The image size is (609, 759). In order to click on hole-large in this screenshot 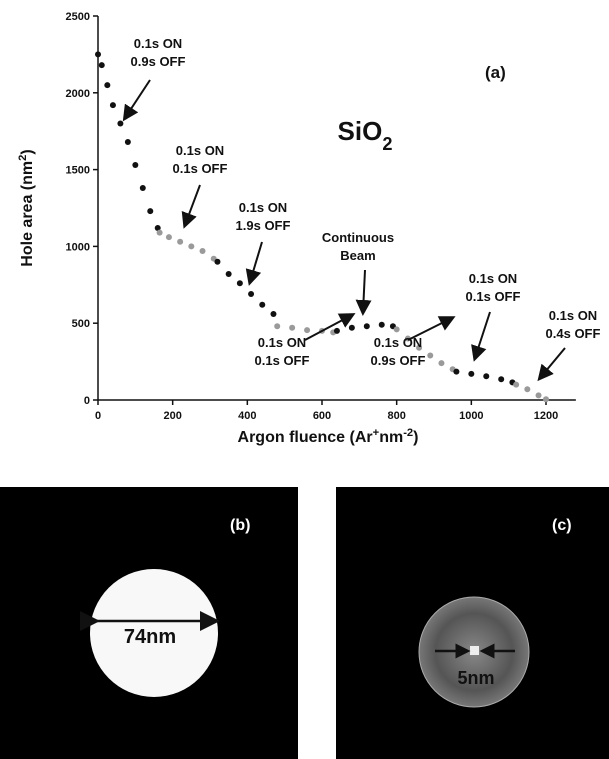, I will do `click(154, 633)`.